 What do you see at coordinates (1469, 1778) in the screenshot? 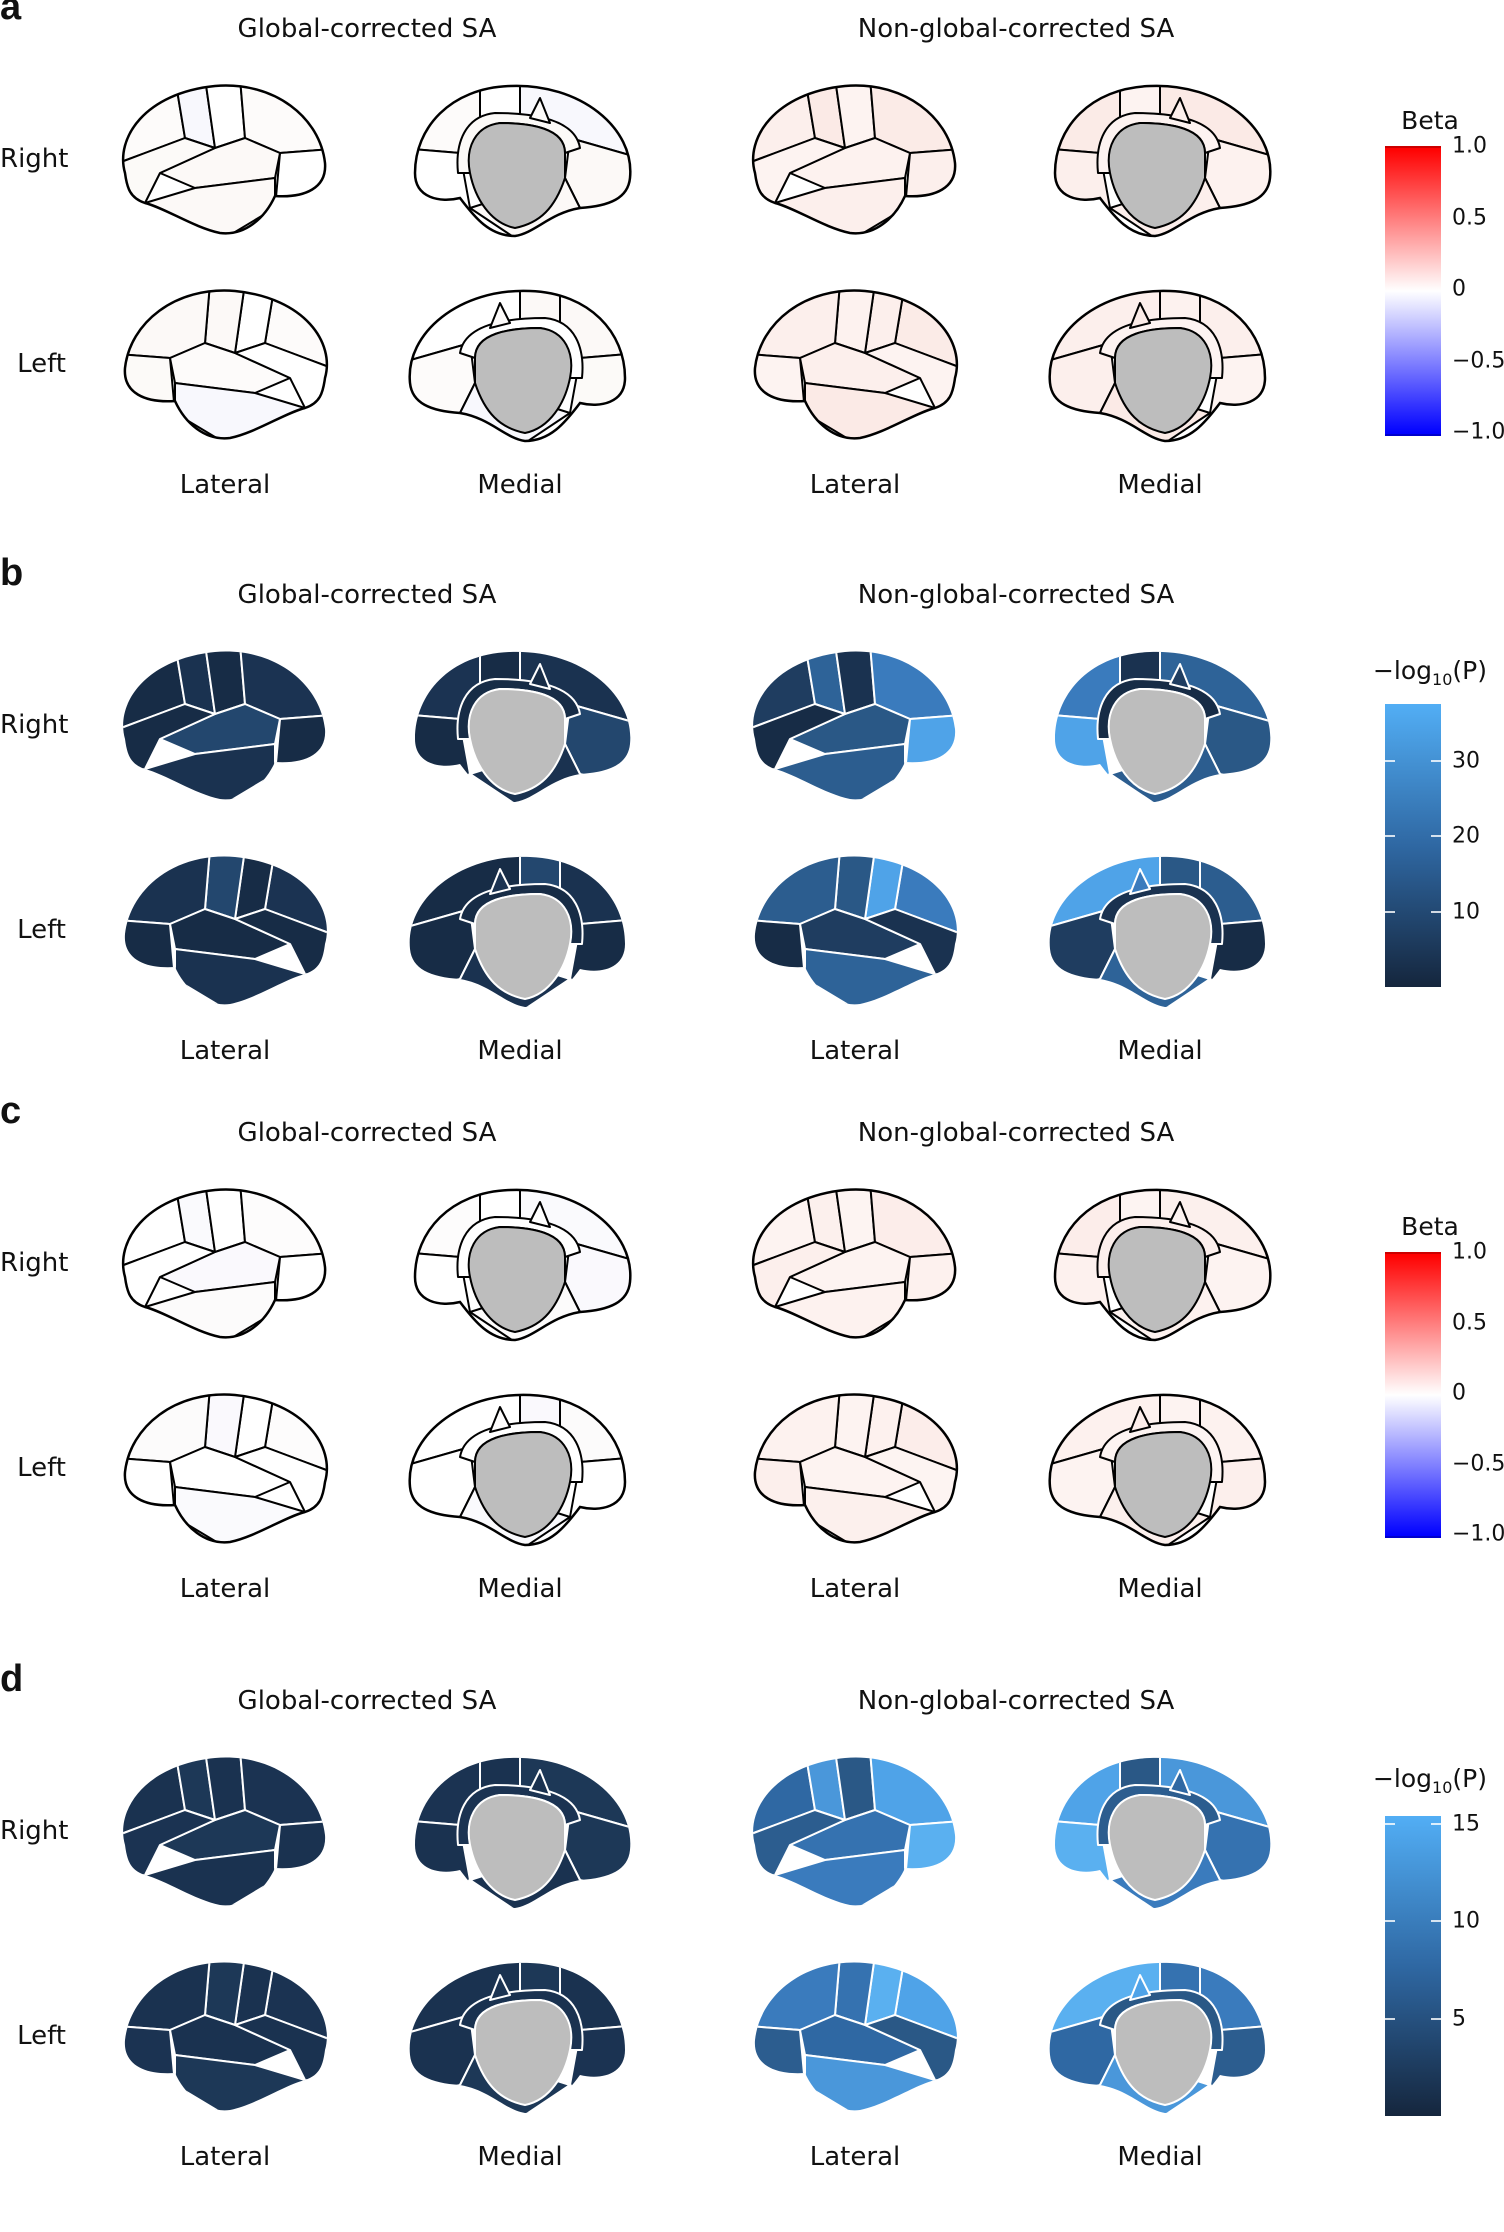
I see `title-text: (P)` at bounding box center [1469, 1778].